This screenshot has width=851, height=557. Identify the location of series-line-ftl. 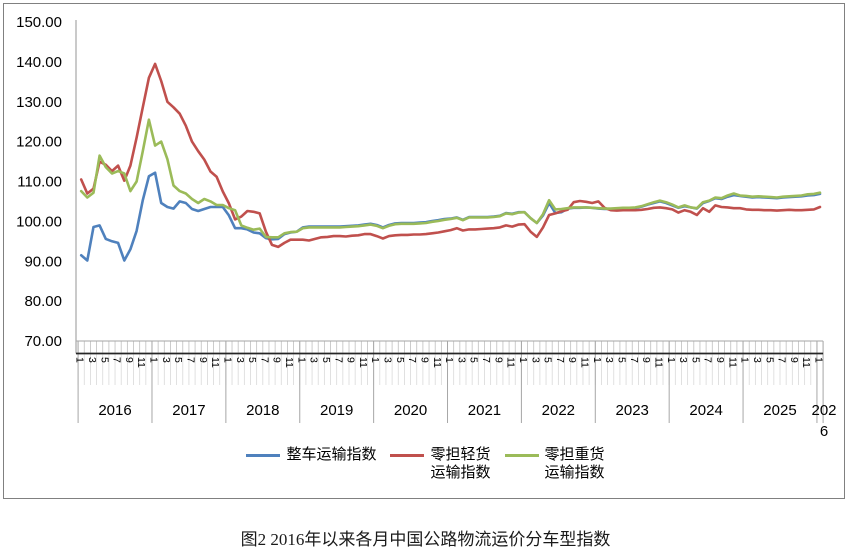
(450, 216).